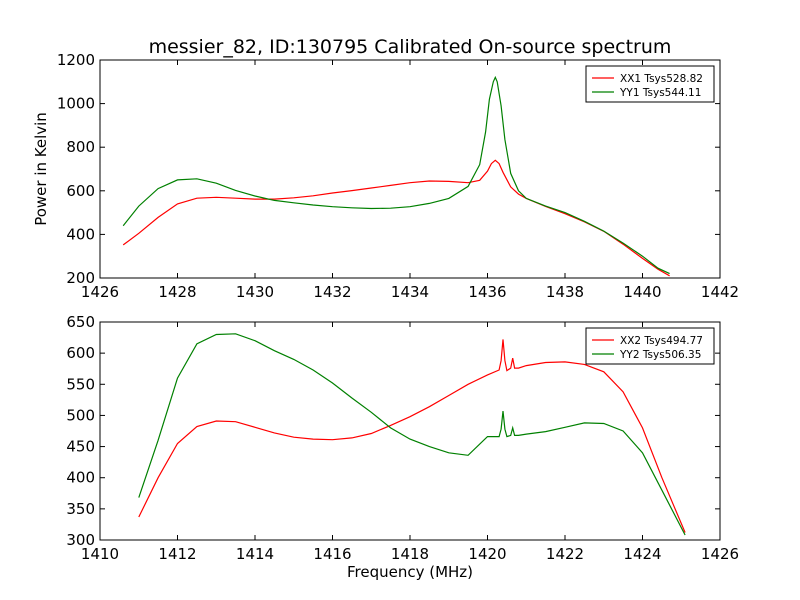 The image size is (800, 600). What do you see at coordinates (661, 341) in the screenshot?
I see `legend-label: XX2 Tsys494.77` at bounding box center [661, 341].